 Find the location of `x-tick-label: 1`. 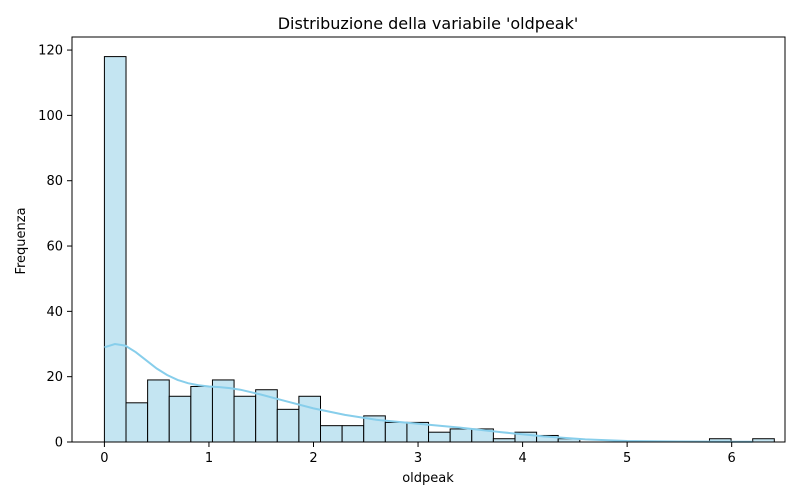

x-tick-label: 1 is located at coordinates (209, 458).